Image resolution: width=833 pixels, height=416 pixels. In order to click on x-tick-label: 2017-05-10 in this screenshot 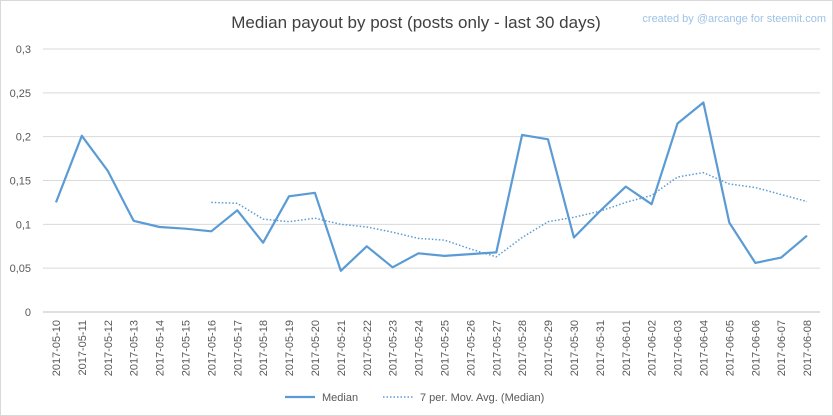, I will do `click(57, 348)`.